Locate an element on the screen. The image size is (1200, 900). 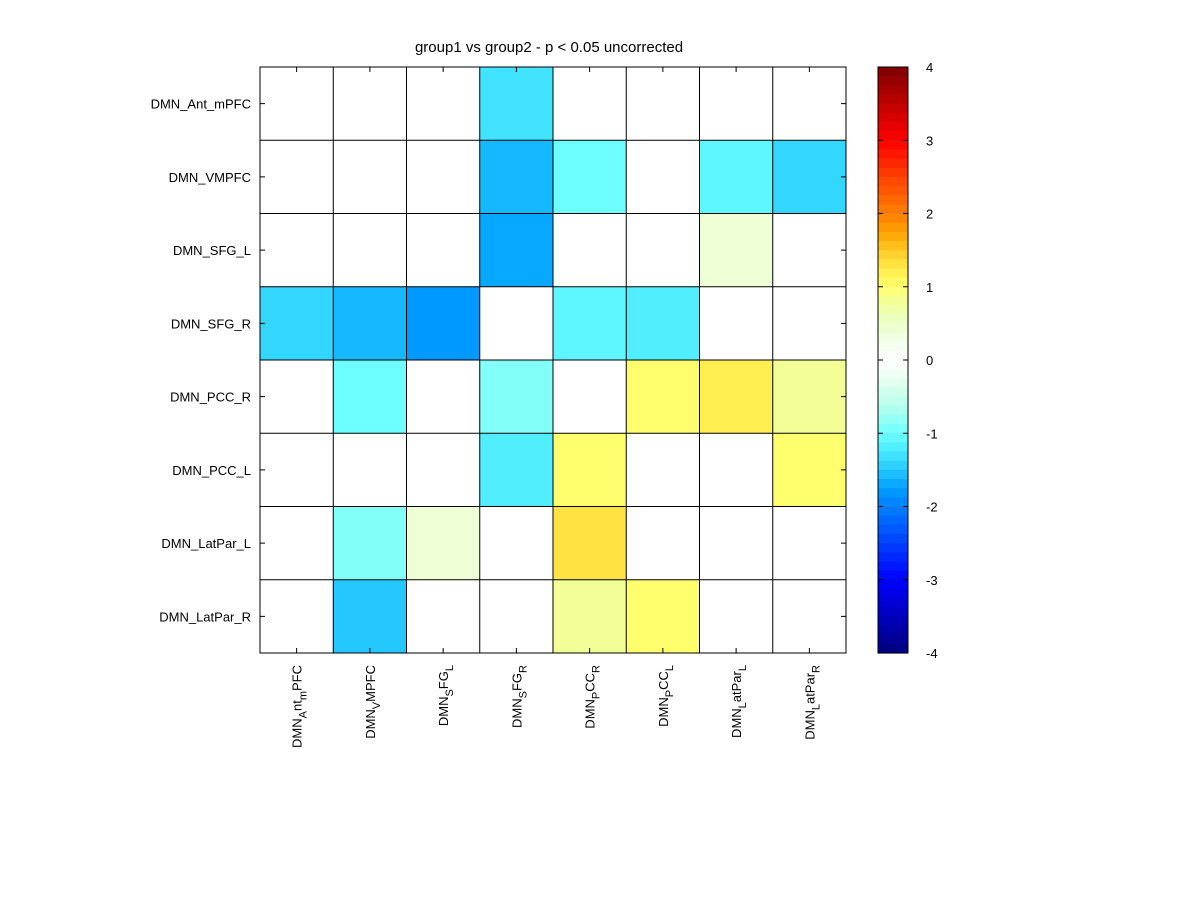
colorbar-tick-label: 0 is located at coordinates (929, 360).